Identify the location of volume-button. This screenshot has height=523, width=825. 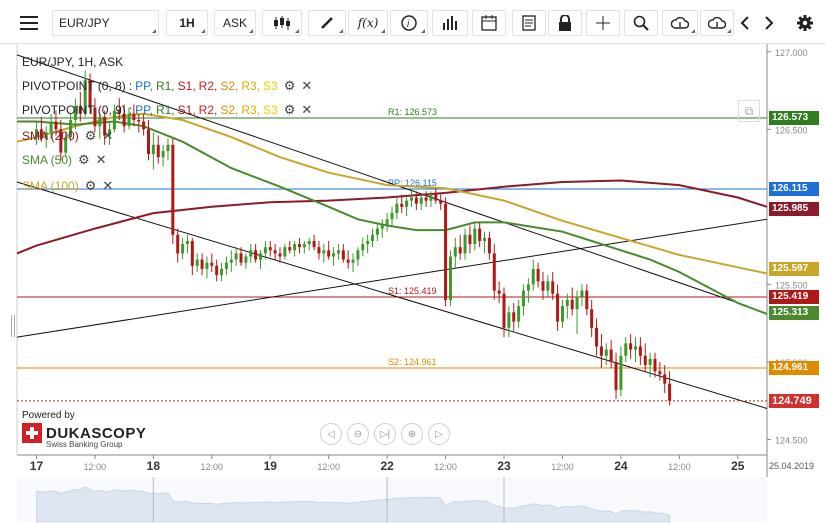
(450, 23).